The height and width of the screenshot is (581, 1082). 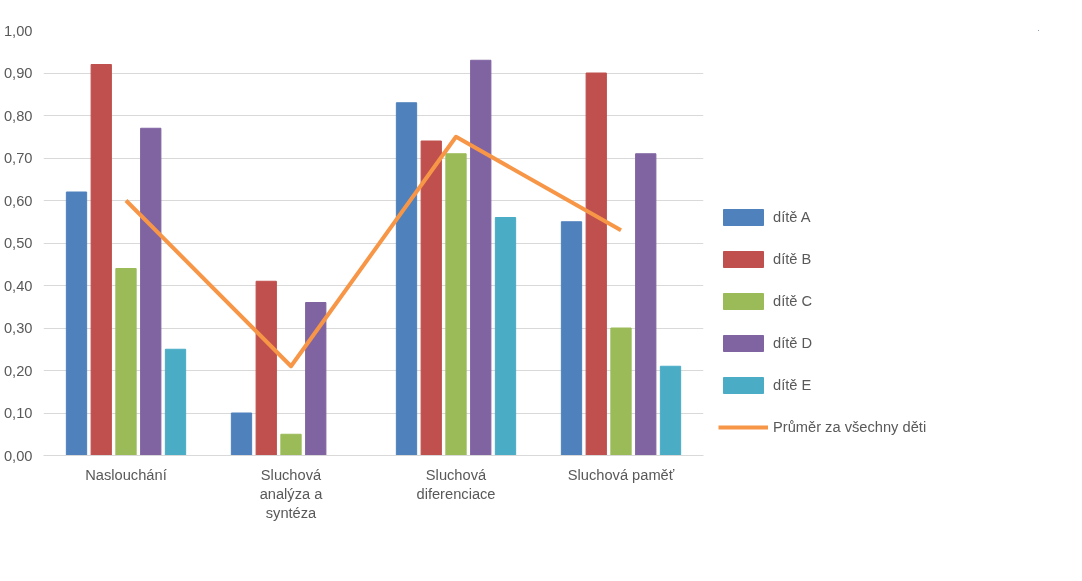 What do you see at coordinates (18, 73) in the screenshot?
I see `y-tick-label: 0,90` at bounding box center [18, 73].